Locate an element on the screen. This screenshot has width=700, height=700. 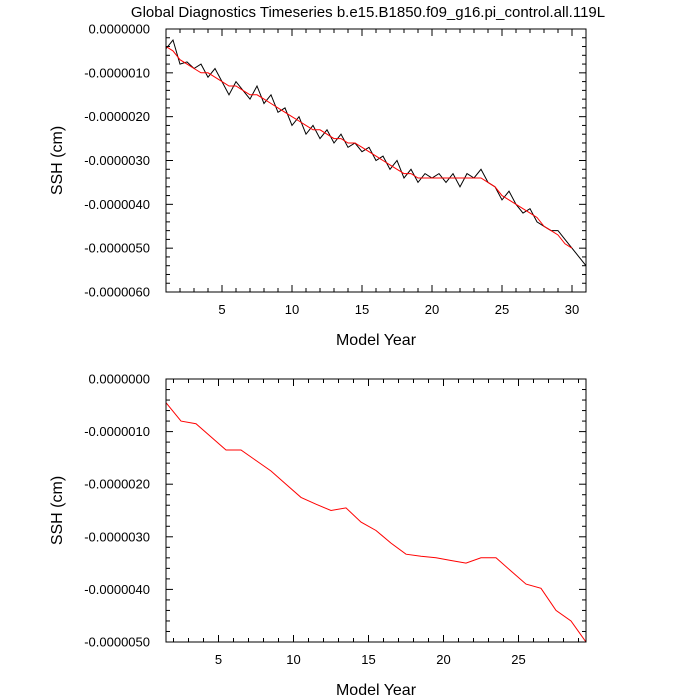
y-tick-label: -0.0000060 is located at coordinates (117, 292).